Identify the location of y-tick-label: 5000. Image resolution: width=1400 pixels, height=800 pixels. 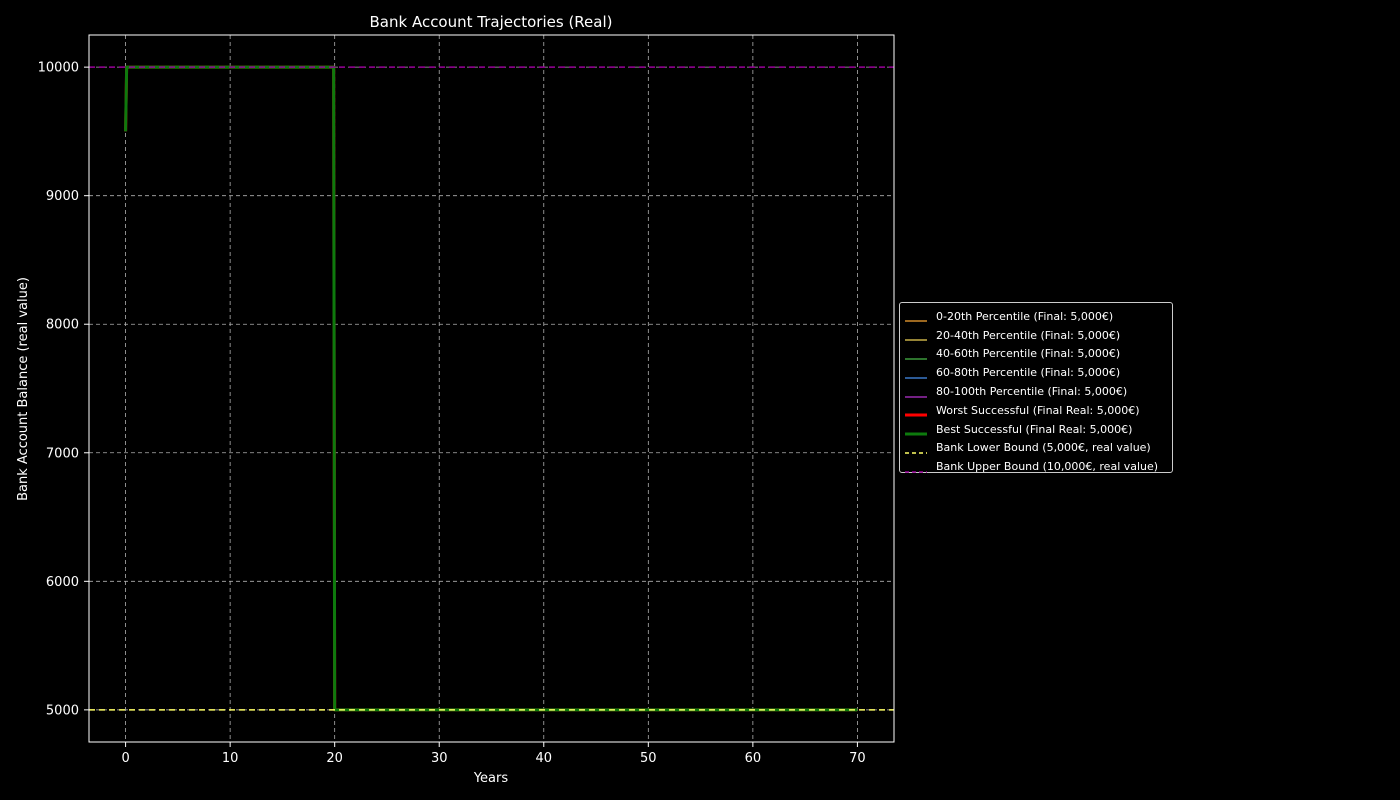
(62, 710).